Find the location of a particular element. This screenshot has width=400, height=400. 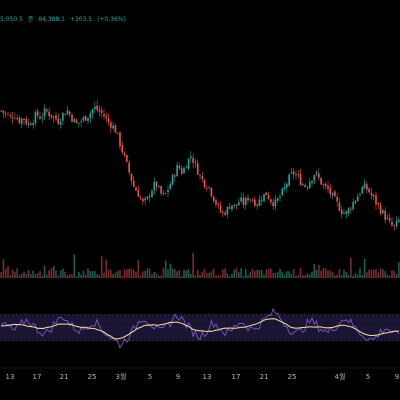

legend-open-value: 5,050.5 is located at coordinates (11, 19).